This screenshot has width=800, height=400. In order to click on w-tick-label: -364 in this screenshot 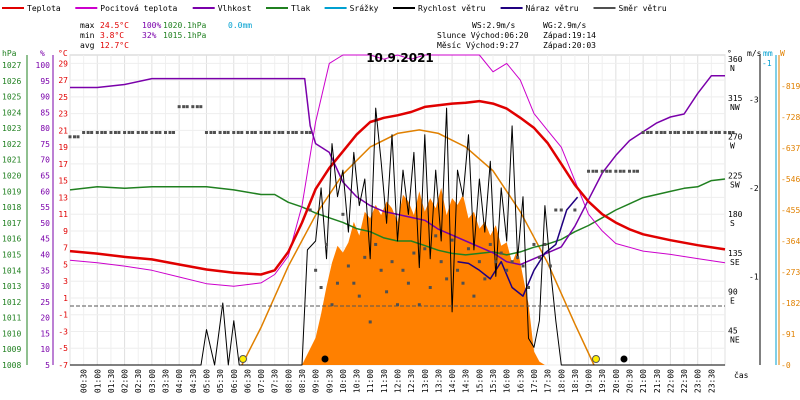, I will do `click(790, 241)`.